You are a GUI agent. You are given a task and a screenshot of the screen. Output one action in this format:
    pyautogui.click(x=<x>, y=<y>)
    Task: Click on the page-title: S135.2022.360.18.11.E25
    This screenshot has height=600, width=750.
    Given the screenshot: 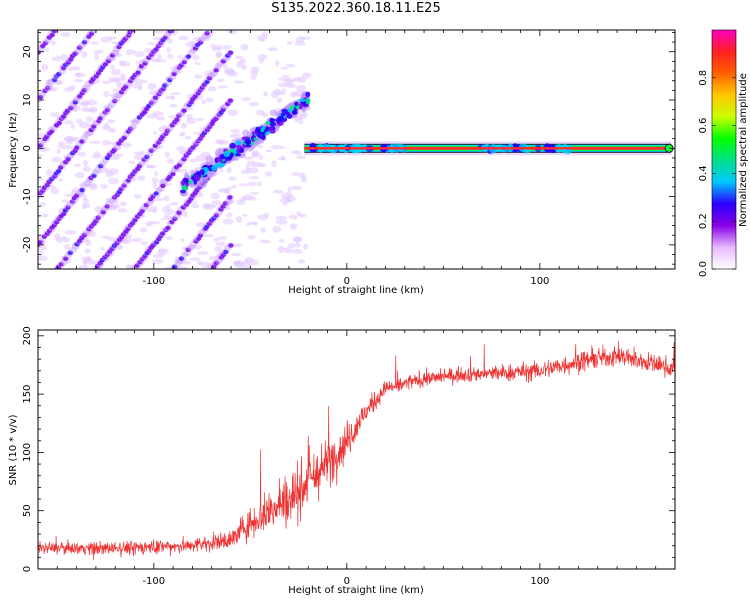 What is the action you would take?
    pyautogui.click(x=356, y=8)
    